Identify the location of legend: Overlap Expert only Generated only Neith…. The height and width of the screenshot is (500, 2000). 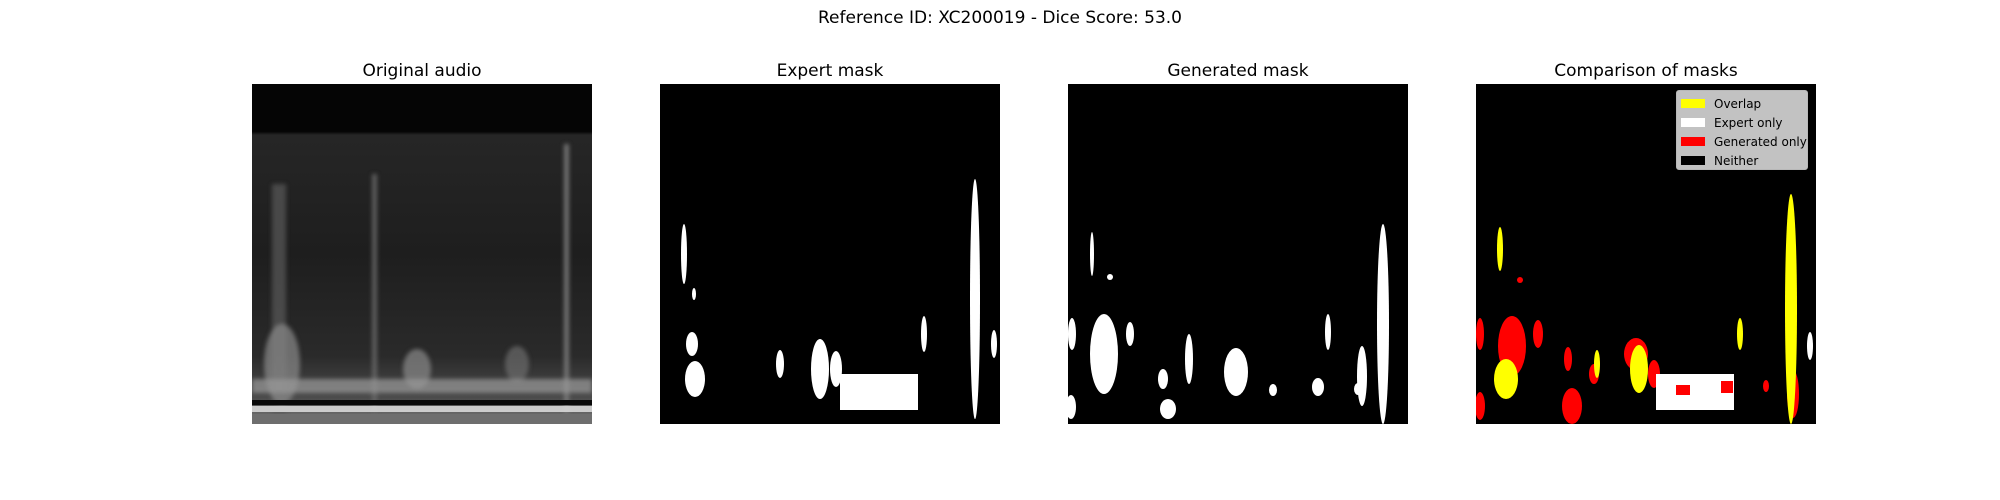
(1742, 130).